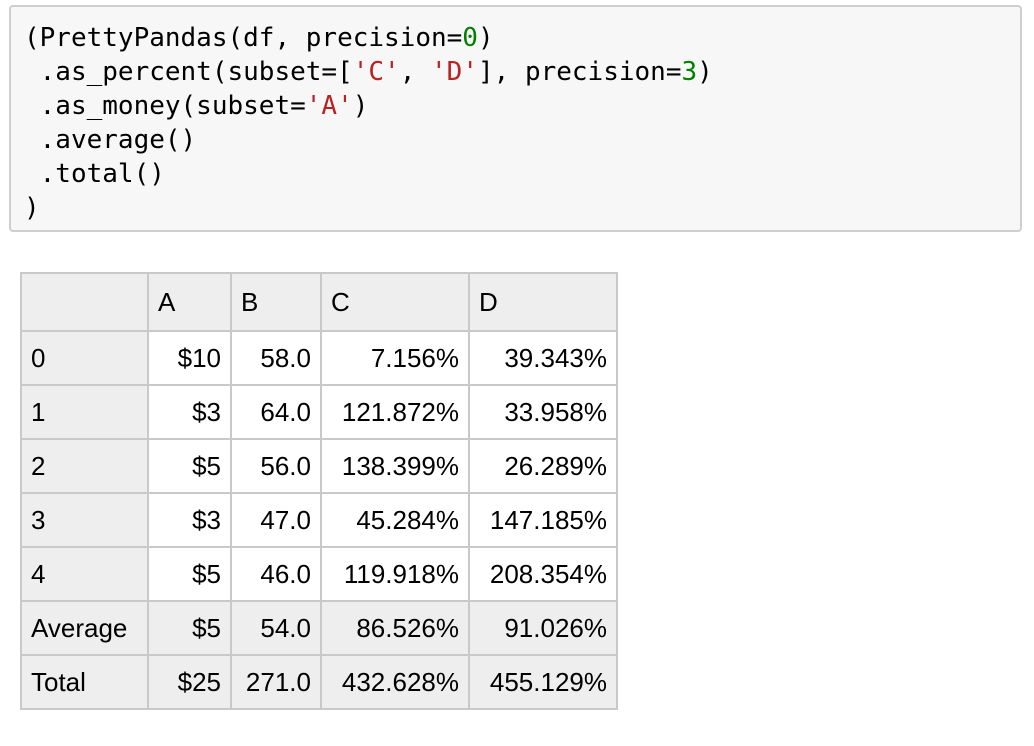 The image size is (1034, 746). What do you see at coordinates (454, 72) in the screenshot?
I see `code-string-token: 'D'` at bounding box center [454, 72].